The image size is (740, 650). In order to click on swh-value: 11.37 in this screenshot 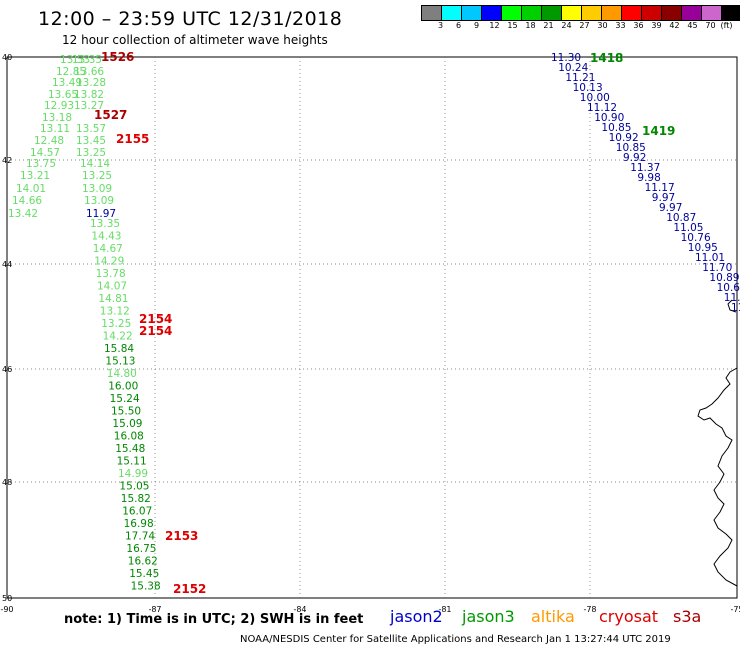, I will do `click(645, 168)`.